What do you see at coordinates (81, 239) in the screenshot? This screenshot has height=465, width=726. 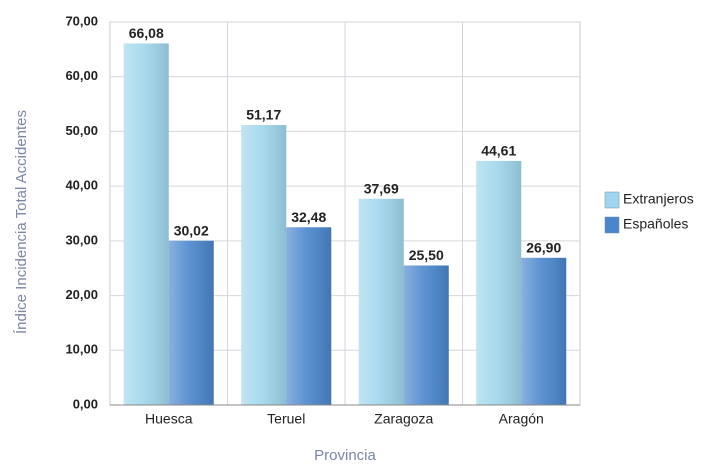 I see `y-tick-label: 30,00` at bounding box center [81, 239].